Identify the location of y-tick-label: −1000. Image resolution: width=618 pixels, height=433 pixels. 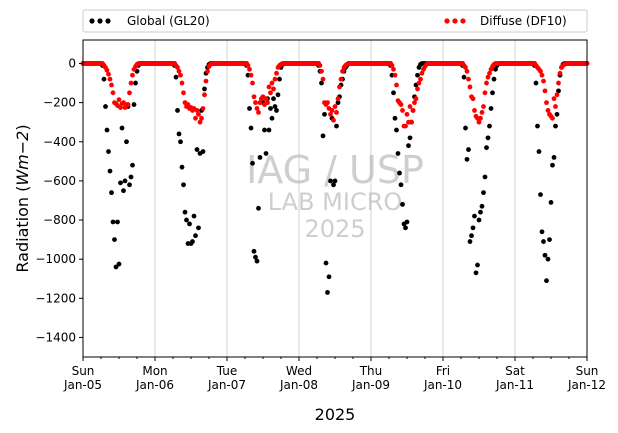
(55, 259).